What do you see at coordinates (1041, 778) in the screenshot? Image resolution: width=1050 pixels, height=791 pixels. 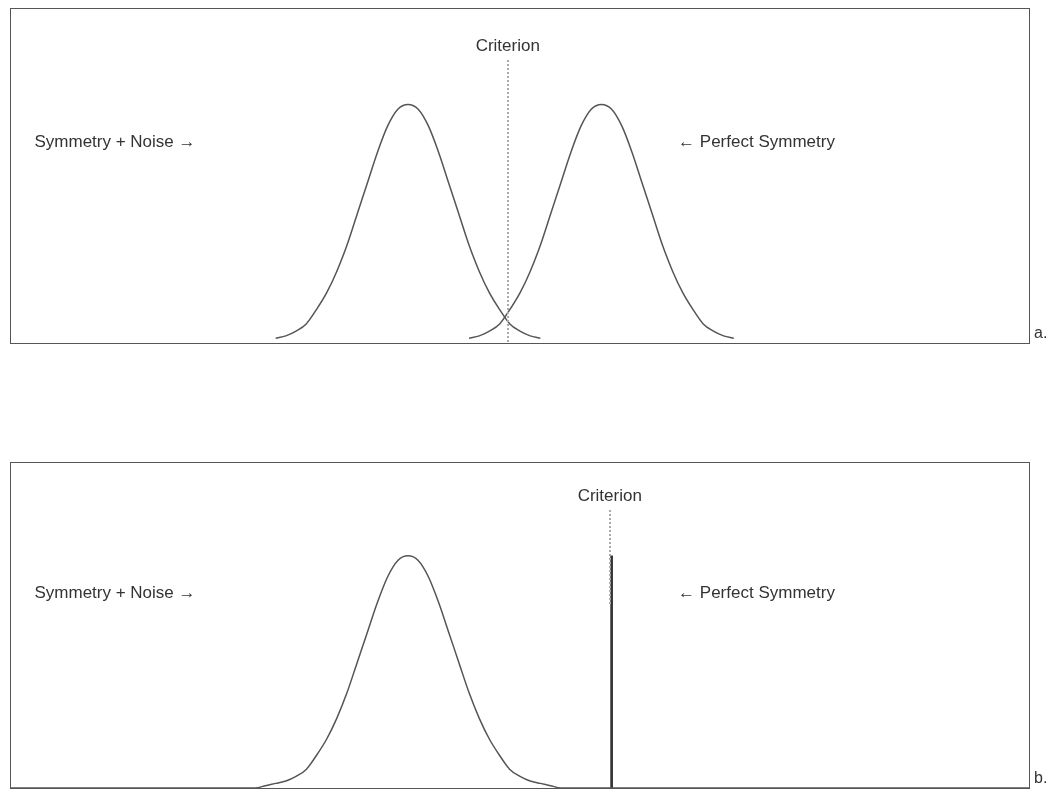 I see `text: b.` at bounding box center [1041, 778].